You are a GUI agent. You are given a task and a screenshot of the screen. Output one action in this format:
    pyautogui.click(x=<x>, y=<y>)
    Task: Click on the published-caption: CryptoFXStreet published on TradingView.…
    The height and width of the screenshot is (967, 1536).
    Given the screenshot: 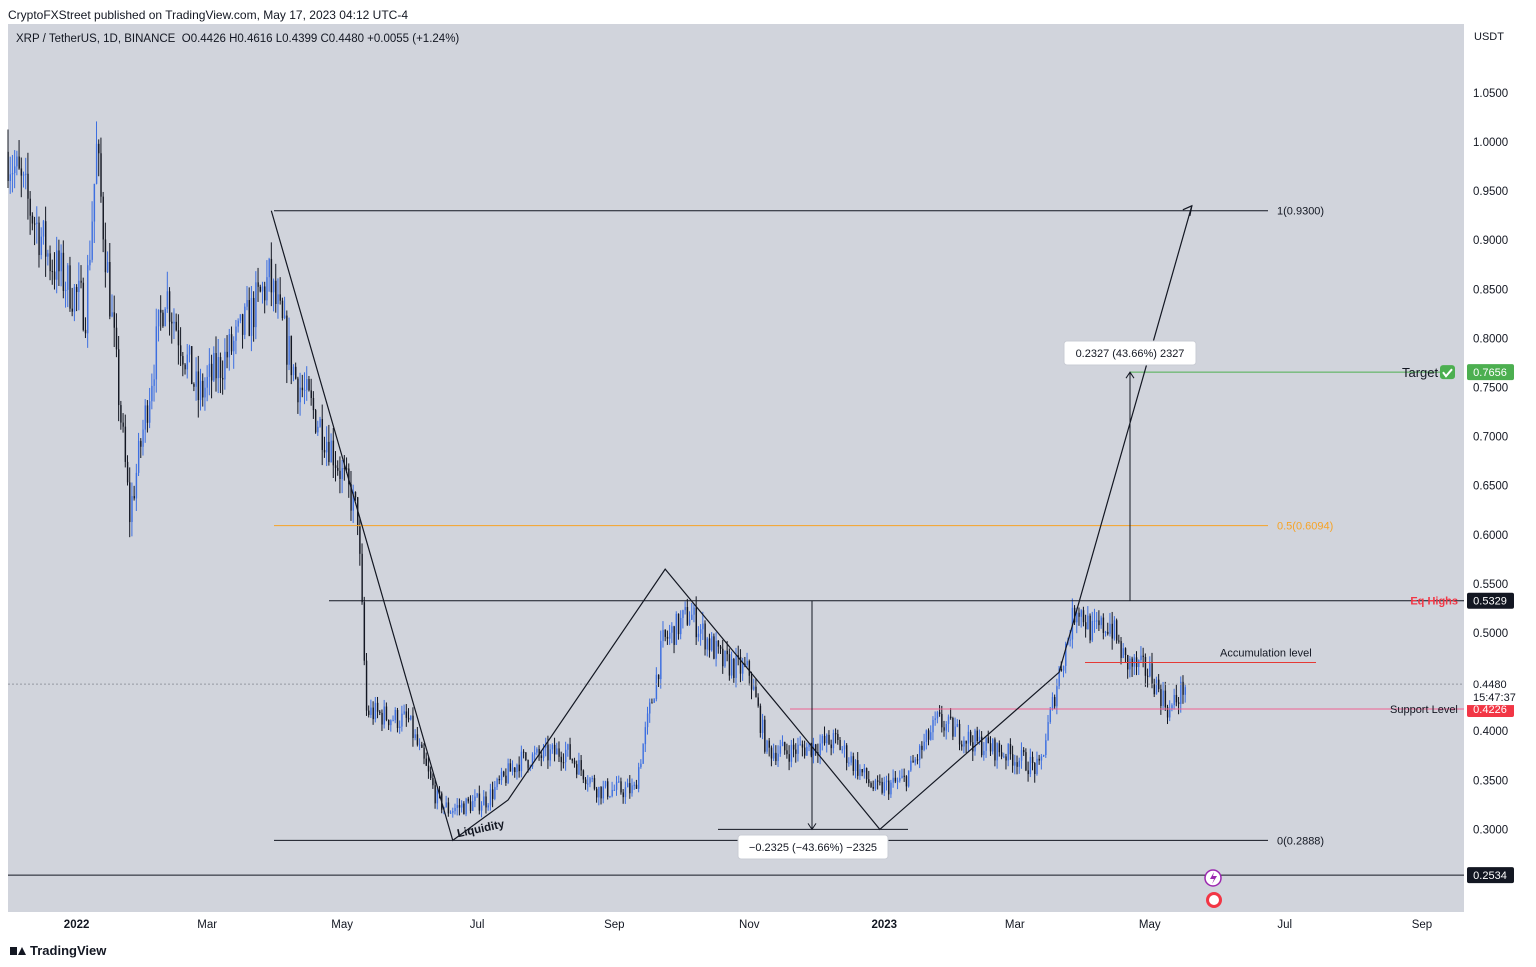 What is the action you would take?
    pyautogui.click(x=208, y=15)
    